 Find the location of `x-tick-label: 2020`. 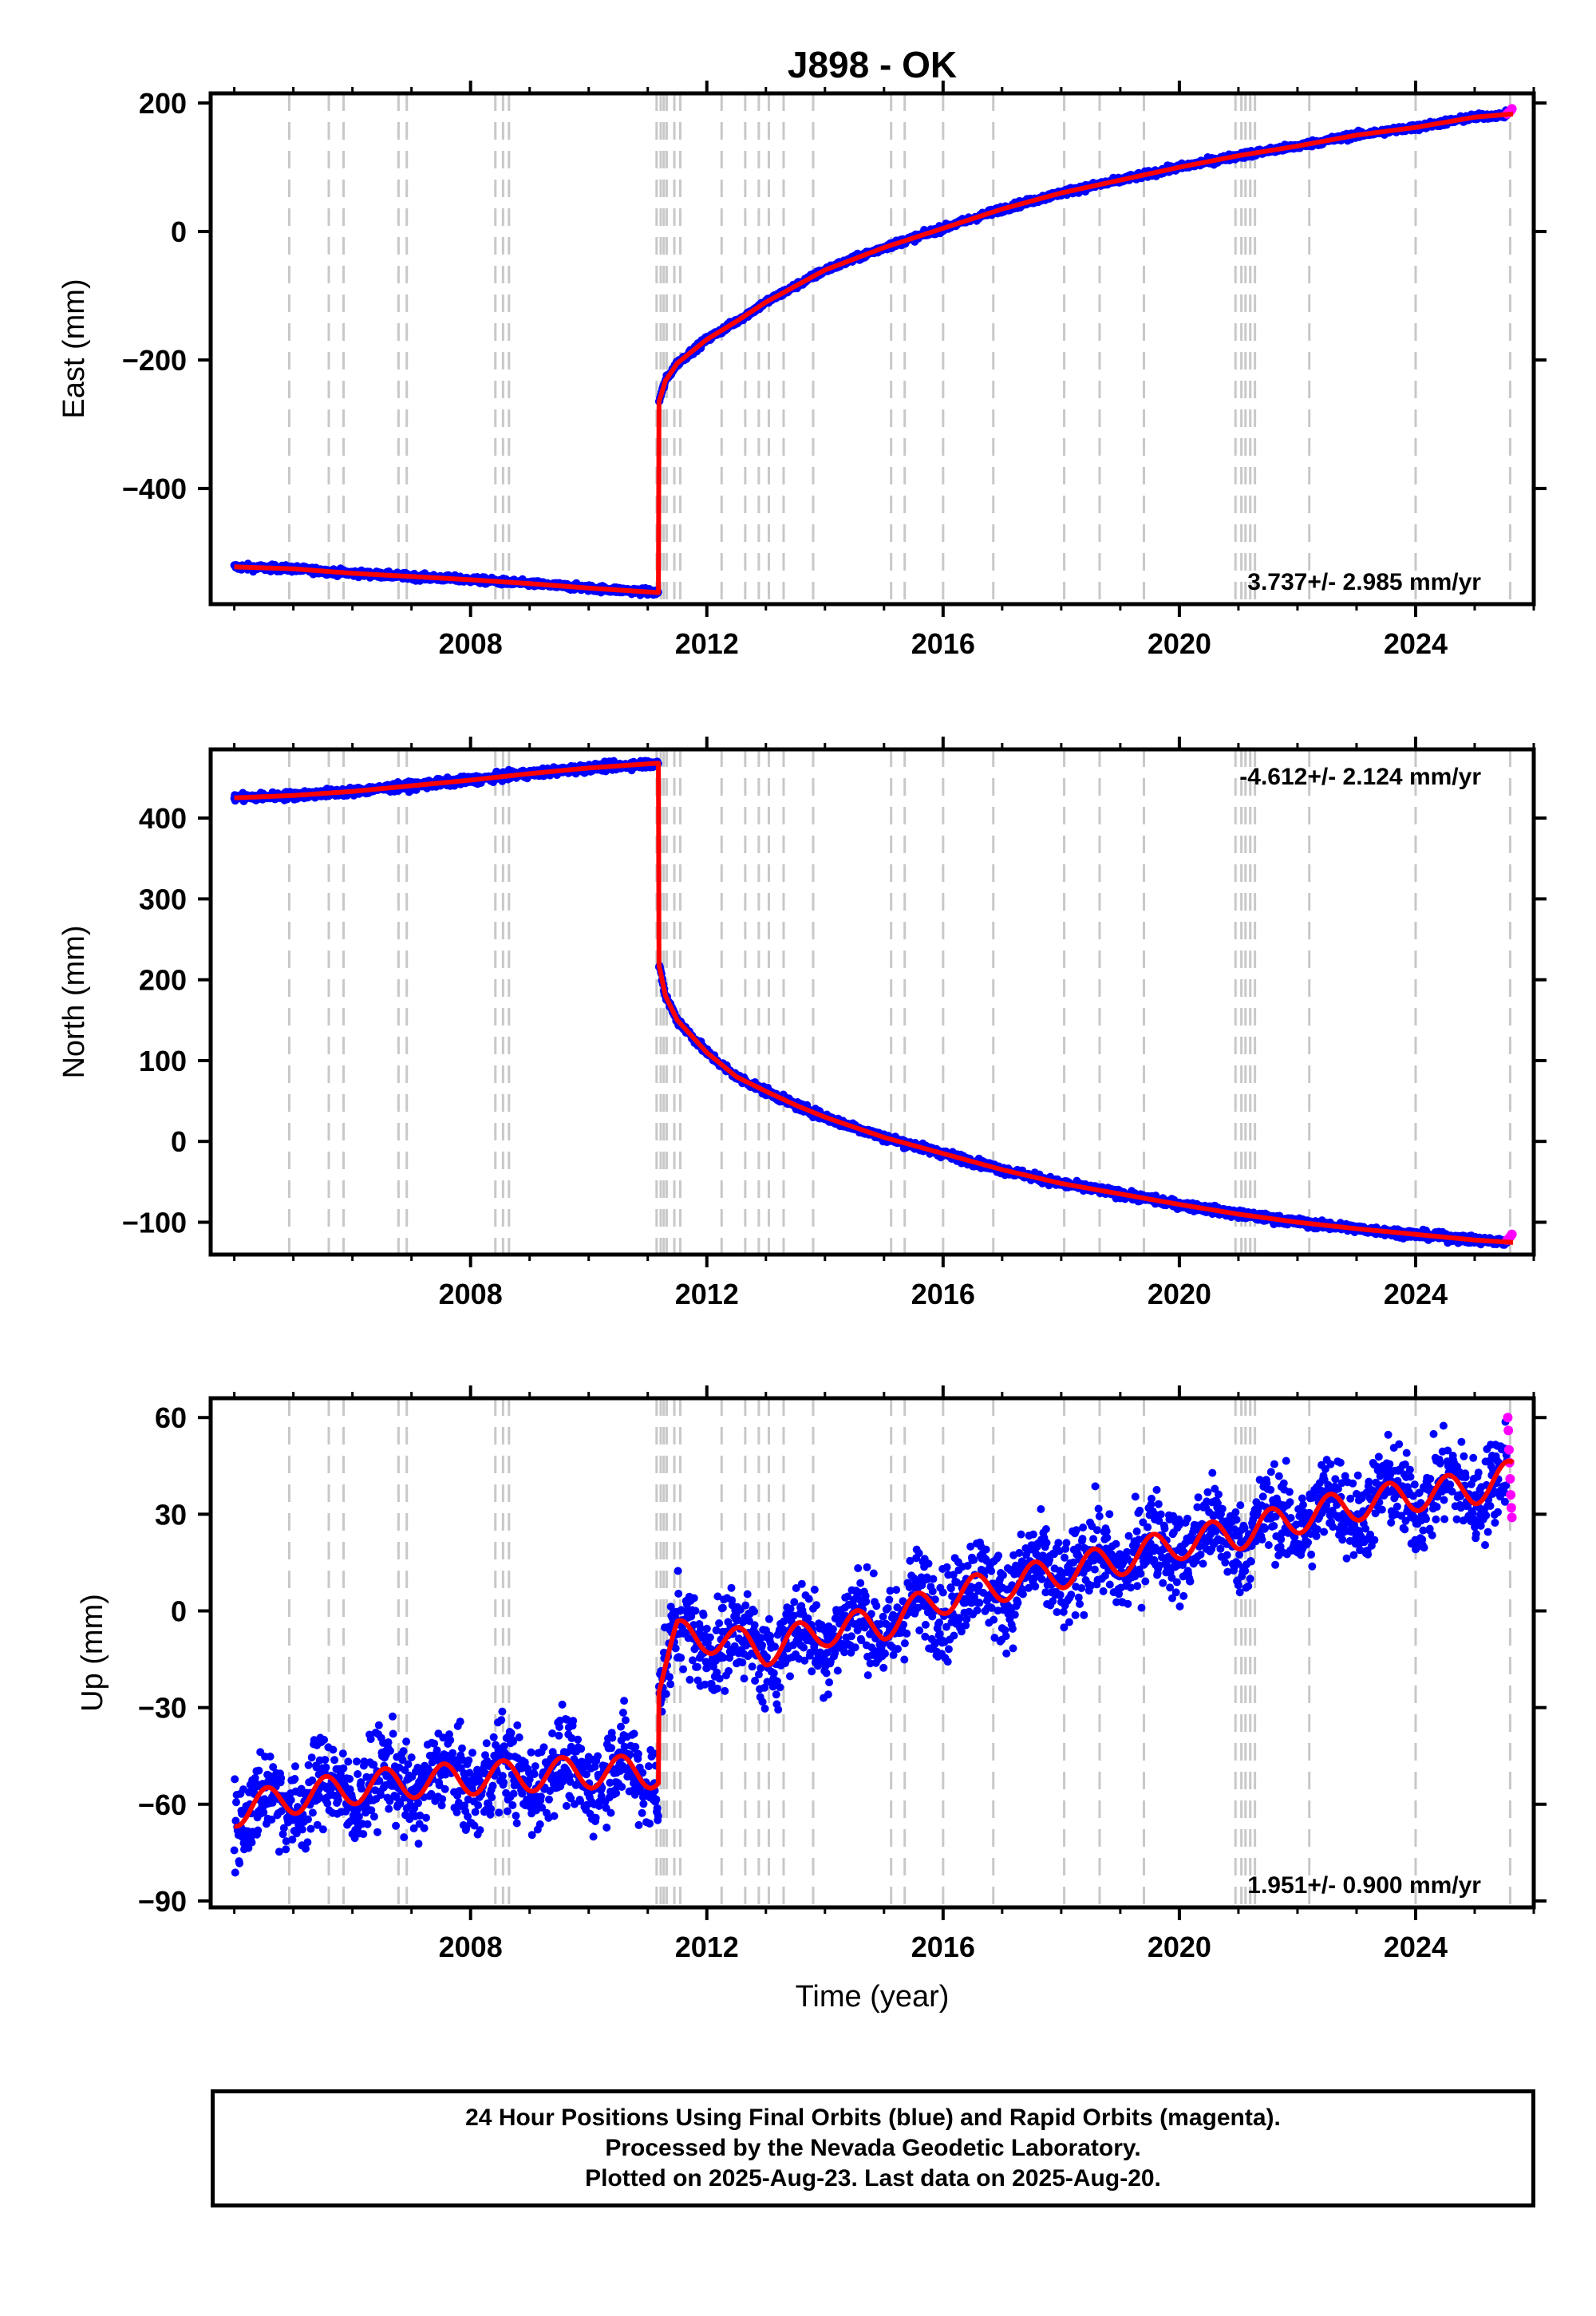

x-tick-label: 2020 is located at coordinates (1179, 643).